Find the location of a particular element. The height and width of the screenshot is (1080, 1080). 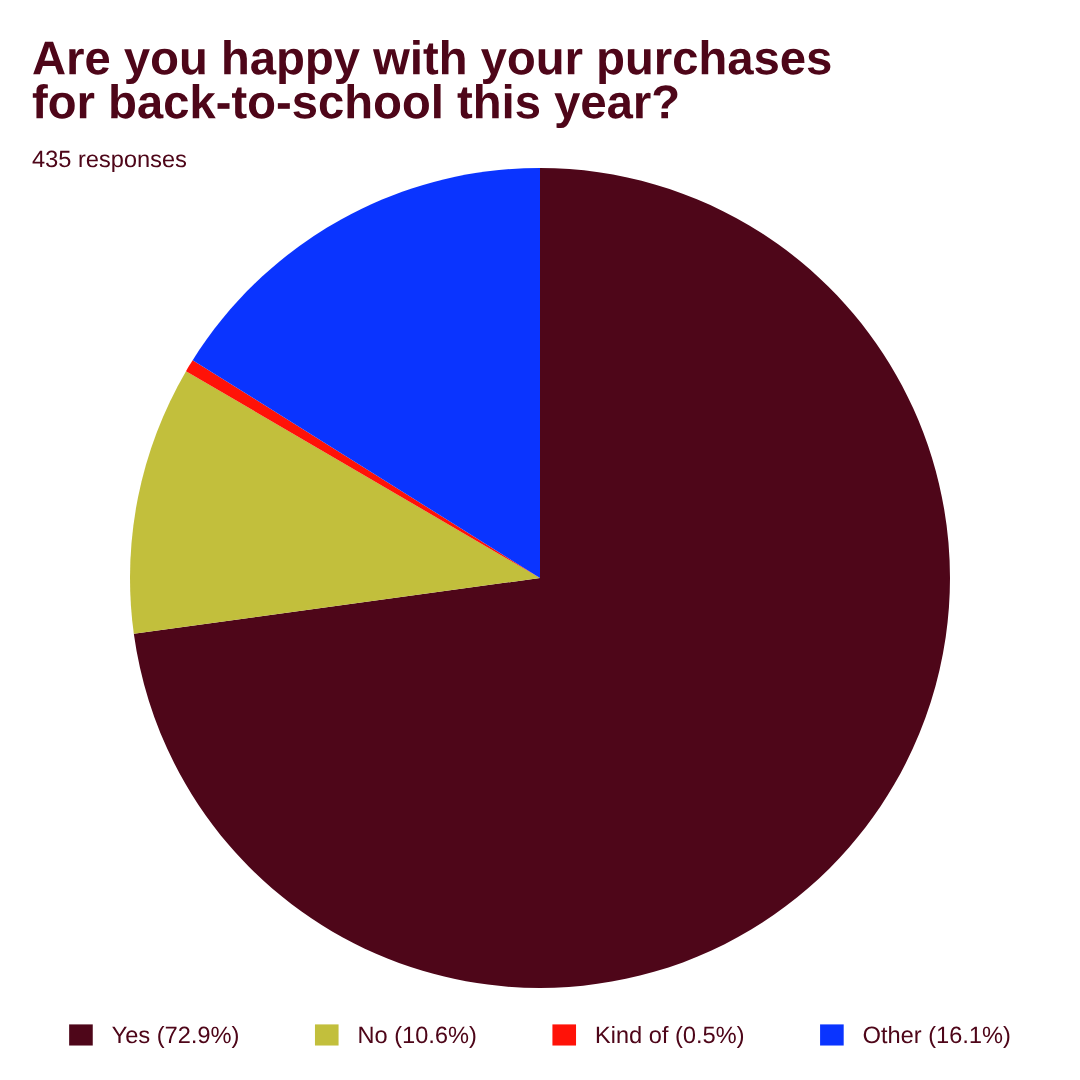

legend-label: No (10.6%) is located at coordinates (417, 1036).